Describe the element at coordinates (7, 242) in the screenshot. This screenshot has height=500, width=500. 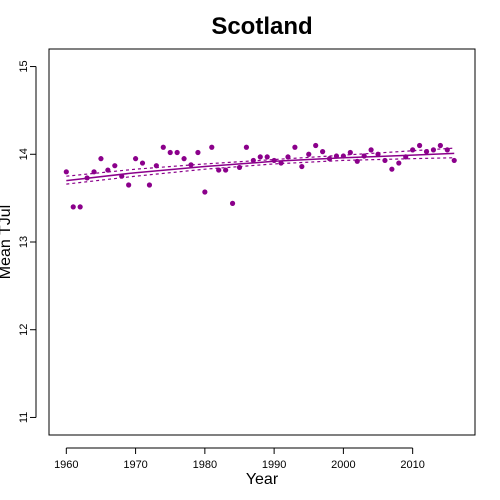
I see `y-axis-label: Mean TJul` at that location.